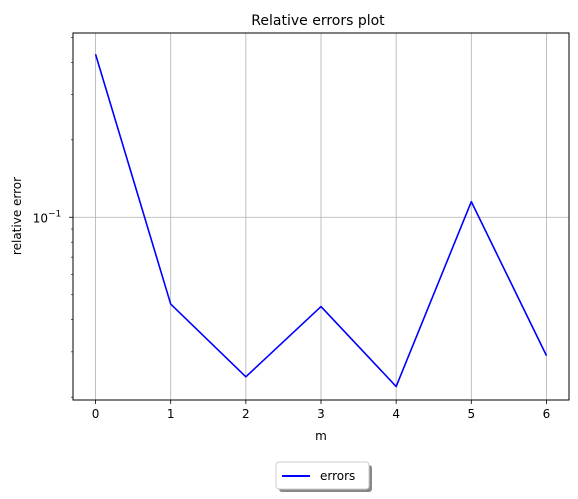 The width and height of the screenshot is (578, 499). What do you see at coordinates (471, 414) in the screenshot?
I see `x-tick-label: 5` at bounding box center [471, 414].